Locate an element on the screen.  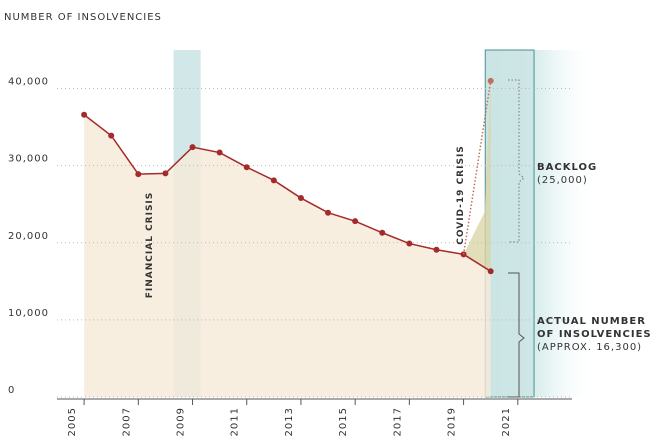
band is located at coordinates (509, 223).